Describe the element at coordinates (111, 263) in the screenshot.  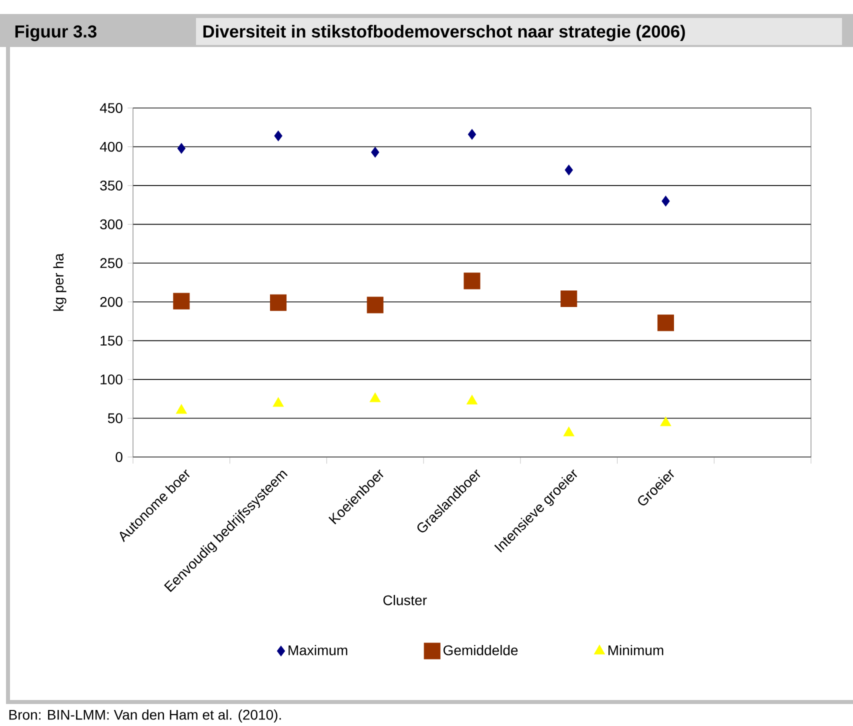
I see `y-tick-label: 250` at that location.